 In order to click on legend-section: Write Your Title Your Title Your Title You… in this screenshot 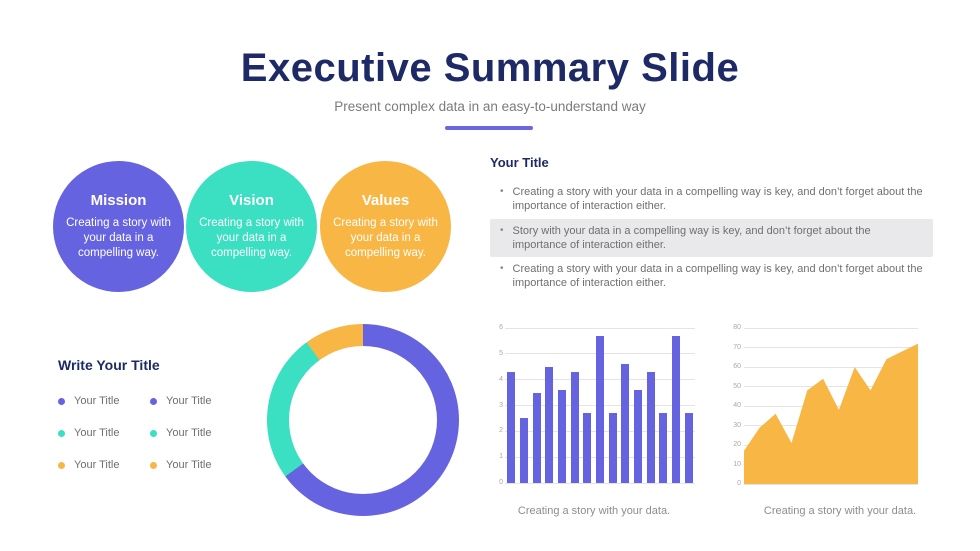, I will do `click(163, 414)`.